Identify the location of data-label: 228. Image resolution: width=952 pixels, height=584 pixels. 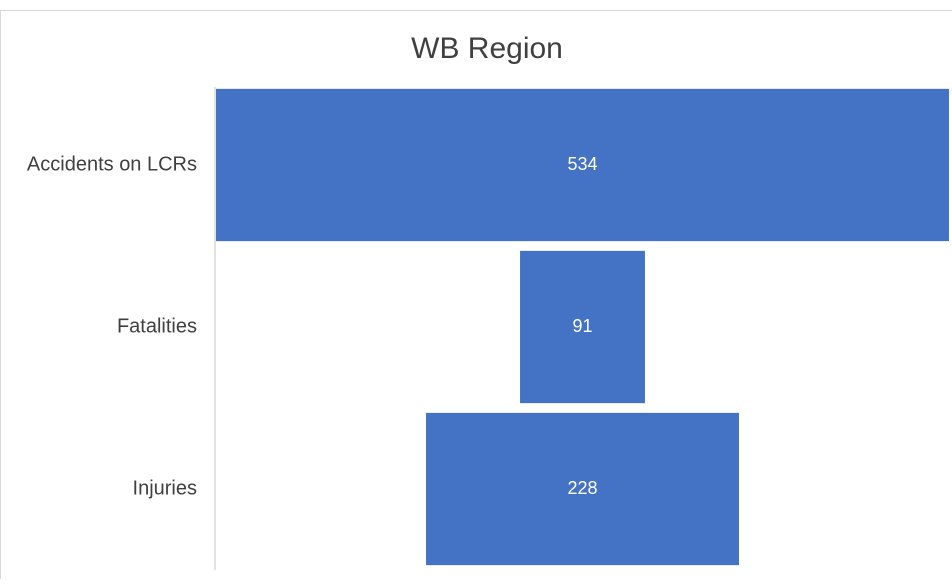
(582, 488).